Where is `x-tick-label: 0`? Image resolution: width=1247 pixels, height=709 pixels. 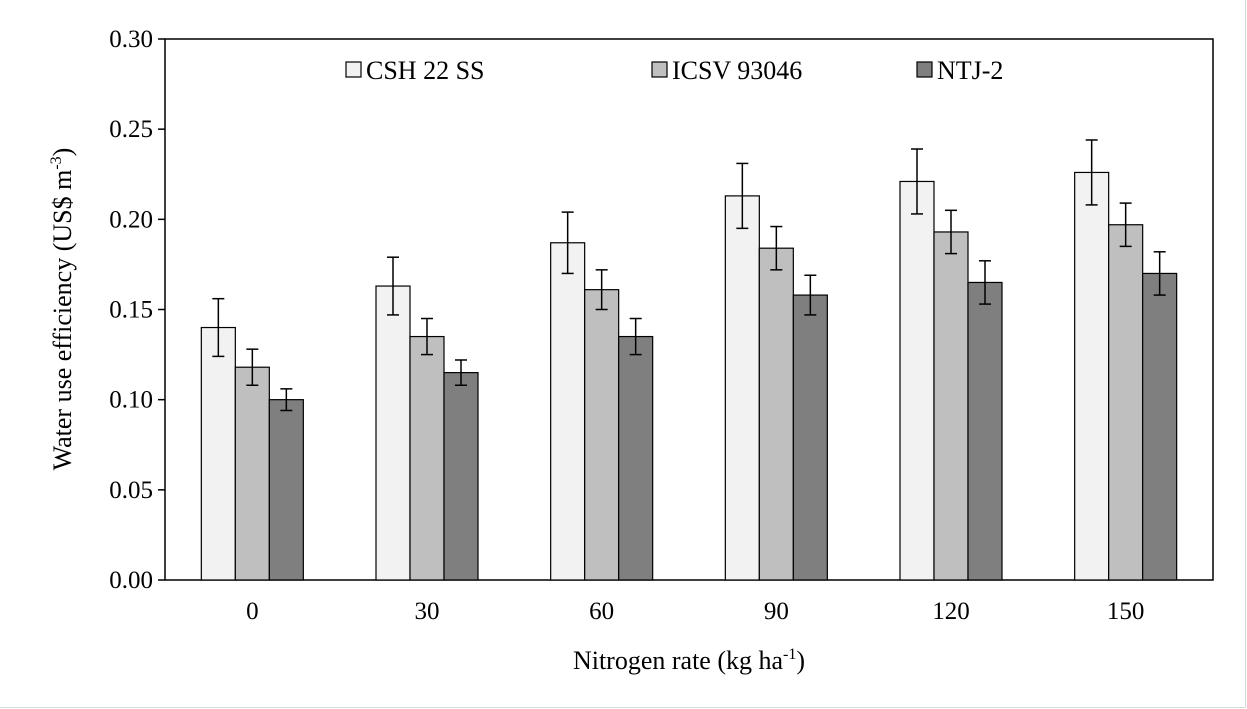 x-tick-label: 0 is located at coordinates (252, 611).